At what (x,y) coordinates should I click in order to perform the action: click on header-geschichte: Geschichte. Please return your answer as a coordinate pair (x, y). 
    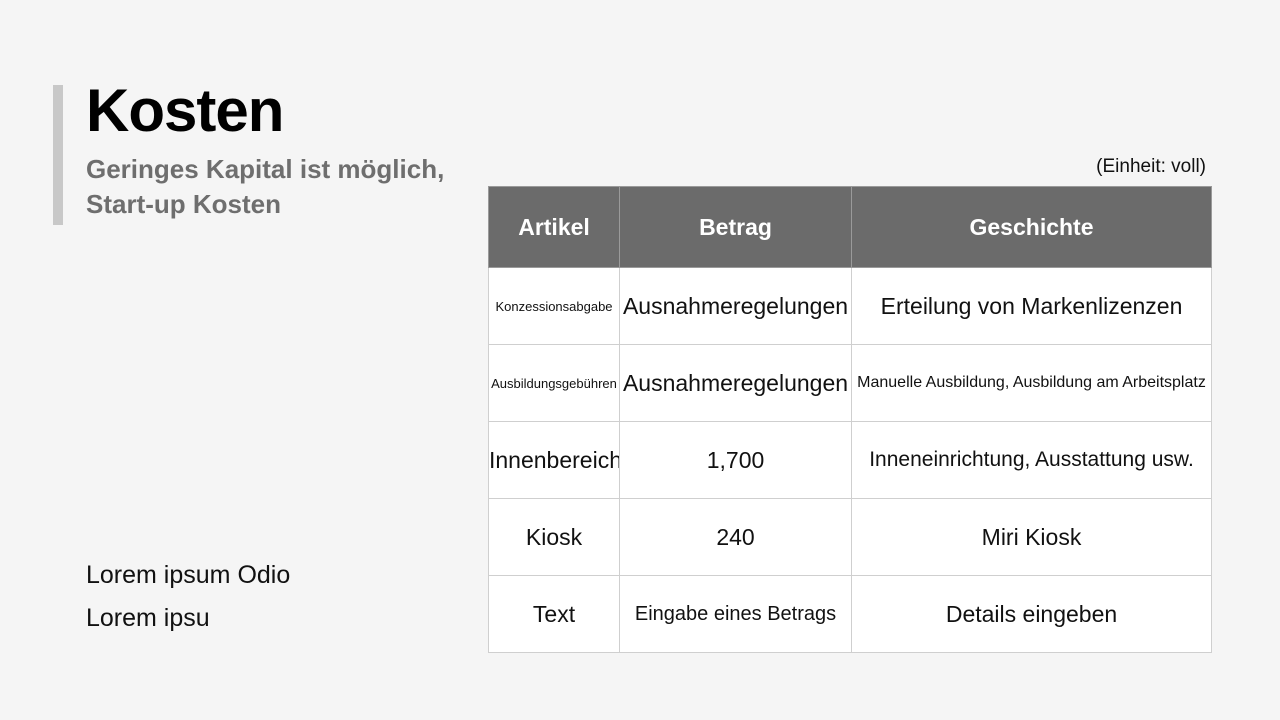
    Looking at the image, I should click on (1031, 227).